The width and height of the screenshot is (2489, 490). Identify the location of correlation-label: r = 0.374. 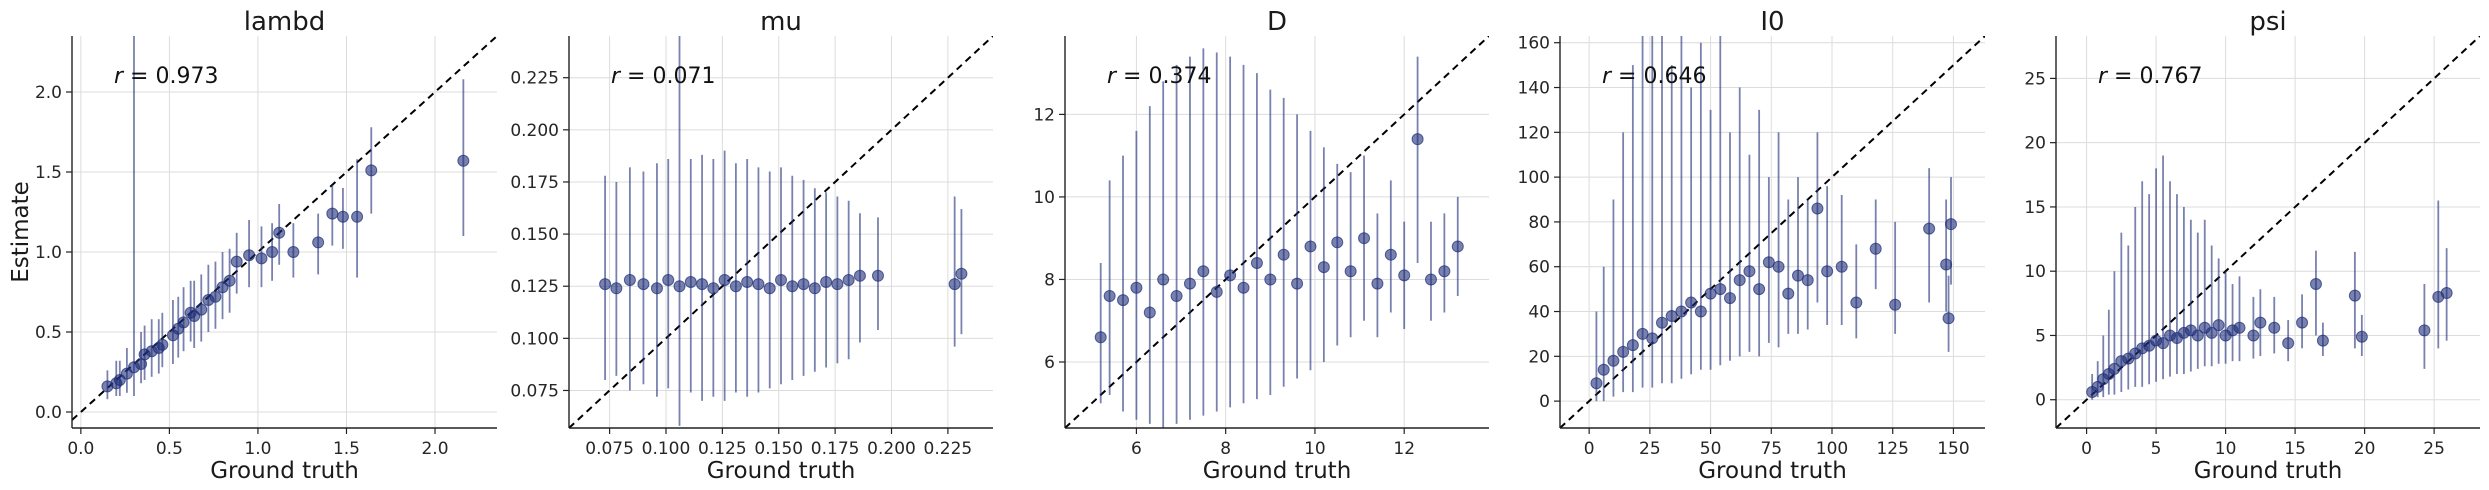
(1159, 76).